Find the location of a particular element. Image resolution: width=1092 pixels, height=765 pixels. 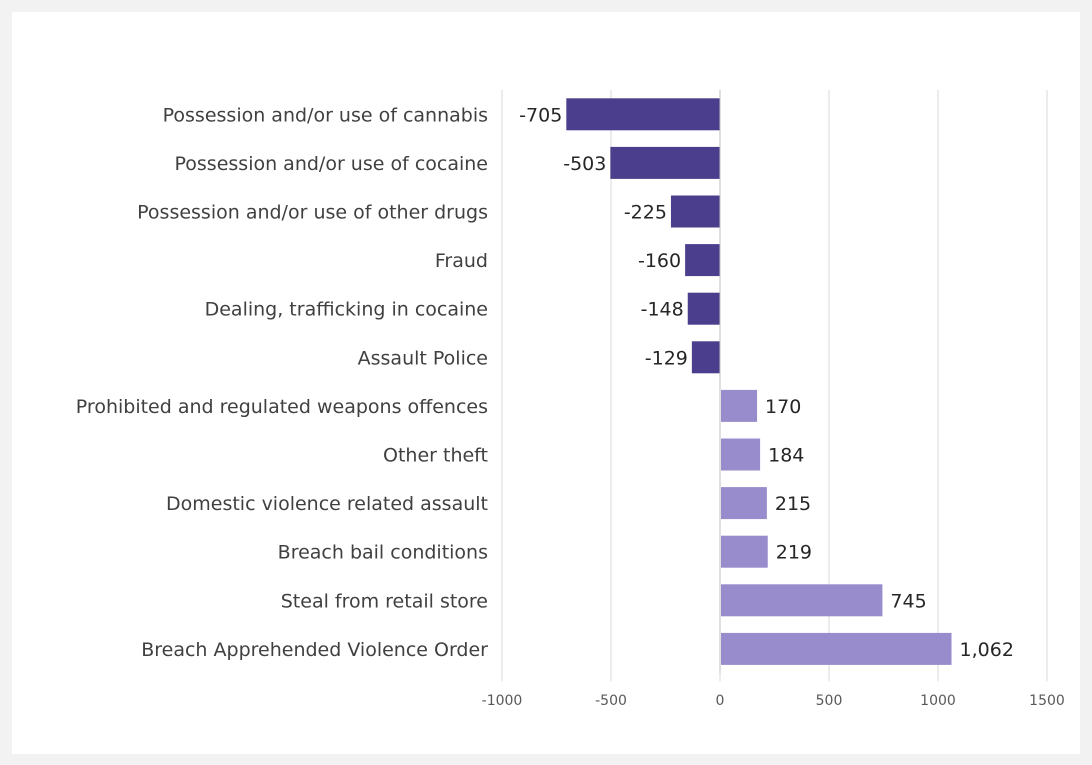

x-tick-label: 1500 is located at coordinates (1047, 701).